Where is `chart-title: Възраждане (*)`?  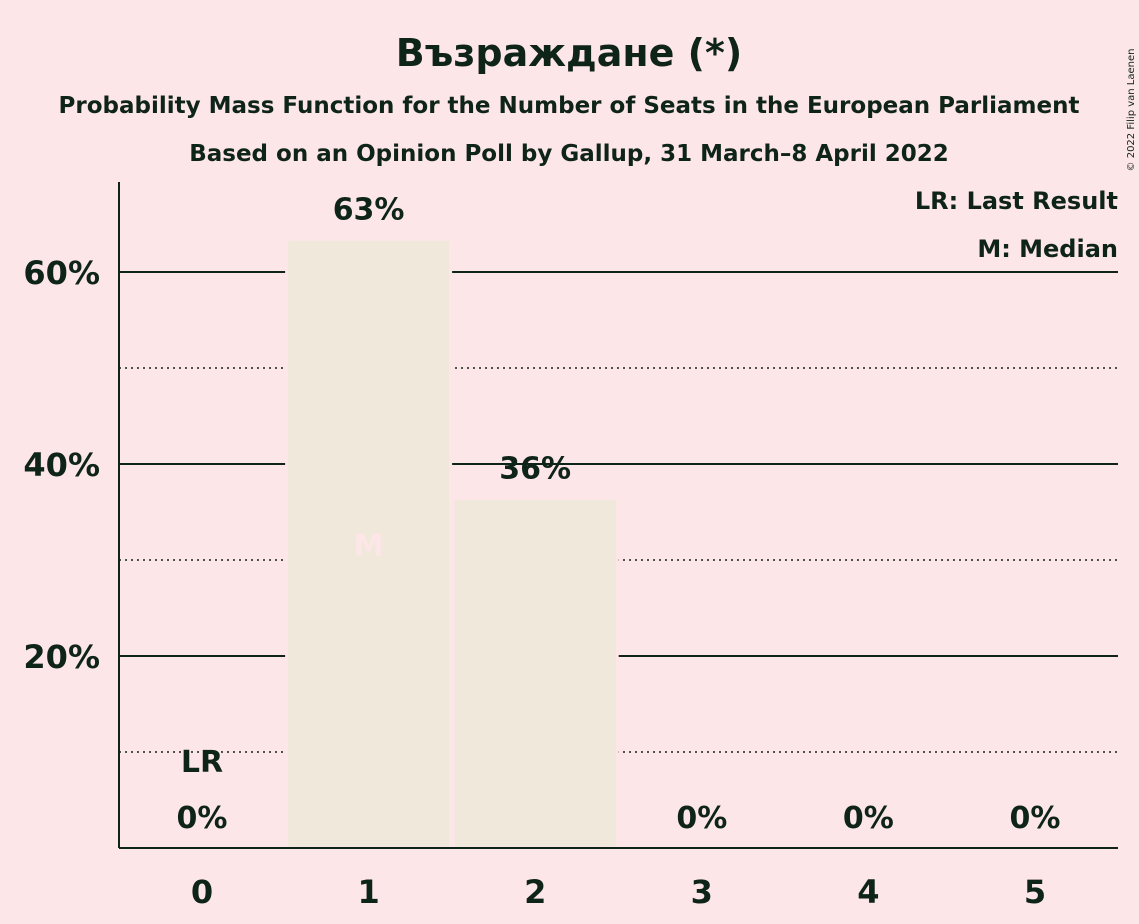 chart-title: Възраждане (*) is located at coordinates (569, 53).